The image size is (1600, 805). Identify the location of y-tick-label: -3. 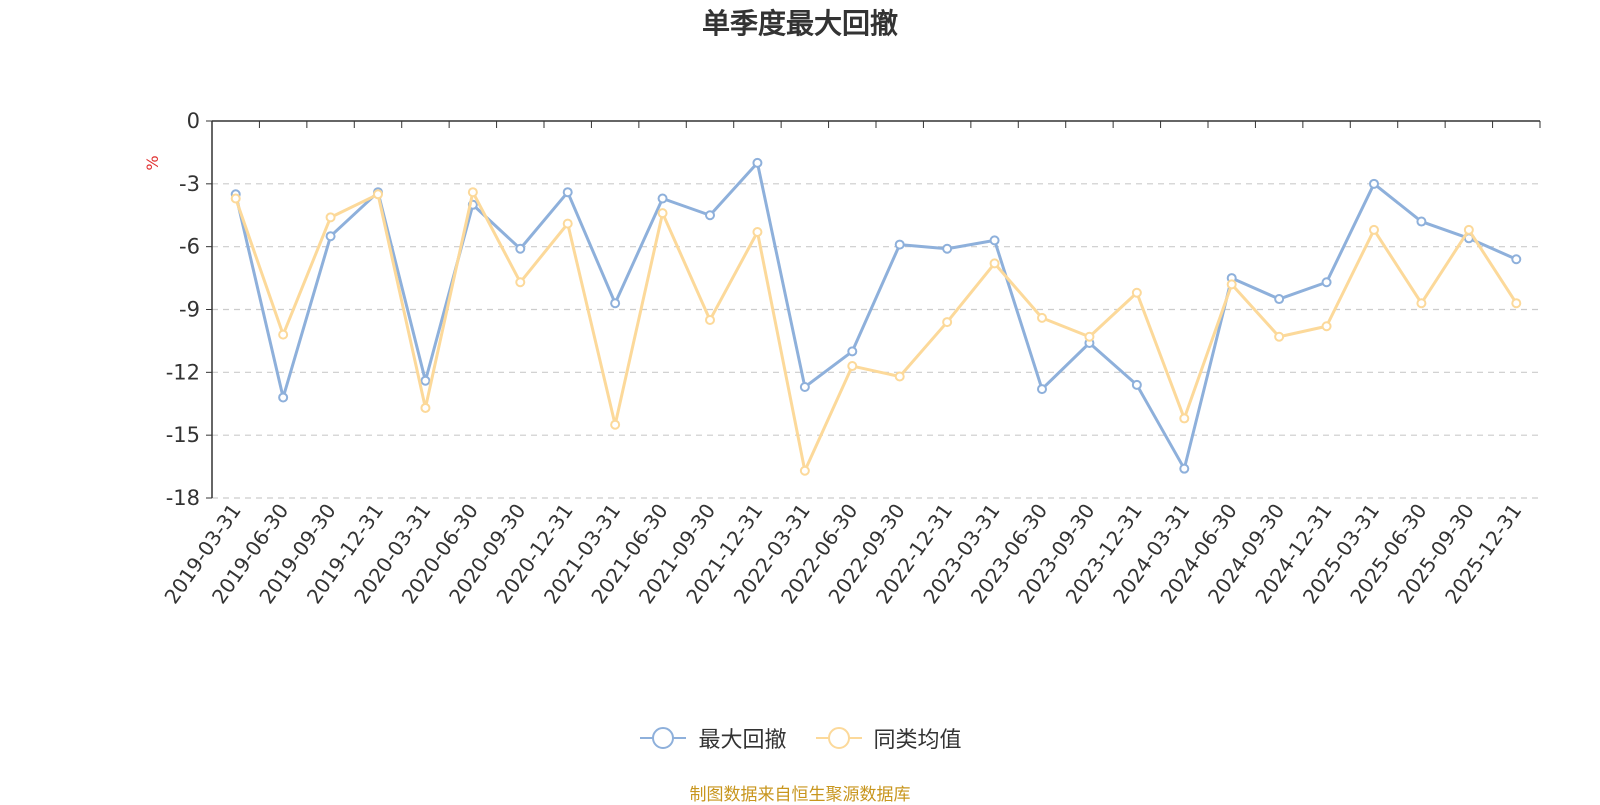
(189, 184).